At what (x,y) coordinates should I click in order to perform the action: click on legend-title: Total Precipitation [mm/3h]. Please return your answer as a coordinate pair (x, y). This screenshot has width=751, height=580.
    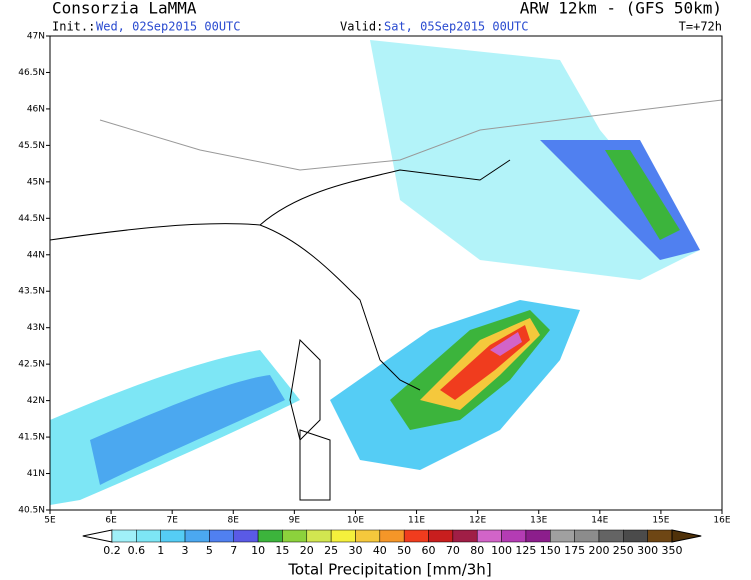
    Looking at the image, I should click on (389, 570).